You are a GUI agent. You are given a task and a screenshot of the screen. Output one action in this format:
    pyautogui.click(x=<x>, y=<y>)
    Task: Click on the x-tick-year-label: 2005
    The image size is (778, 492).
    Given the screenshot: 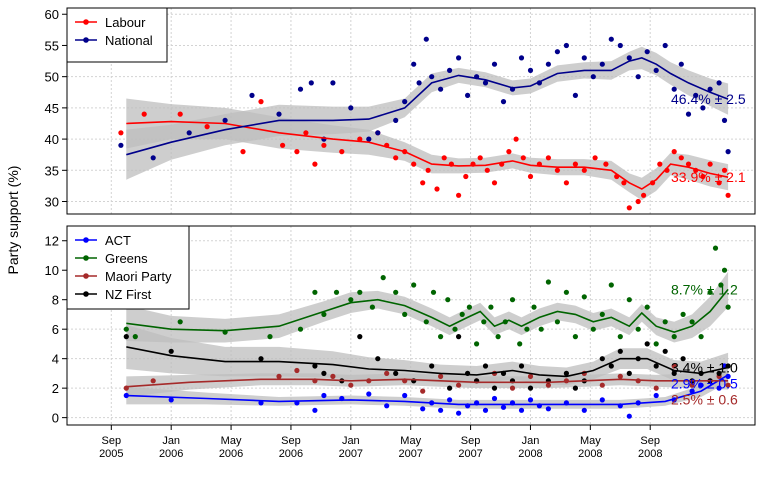 What is the action you would take?
    pyautogui.click(x=111, y=454)
    